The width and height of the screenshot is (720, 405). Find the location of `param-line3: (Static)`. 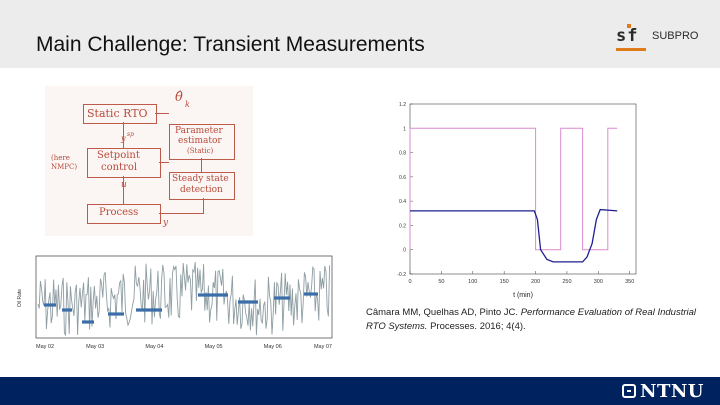

param-line3: (Static) is located at coordinates (200, 151).